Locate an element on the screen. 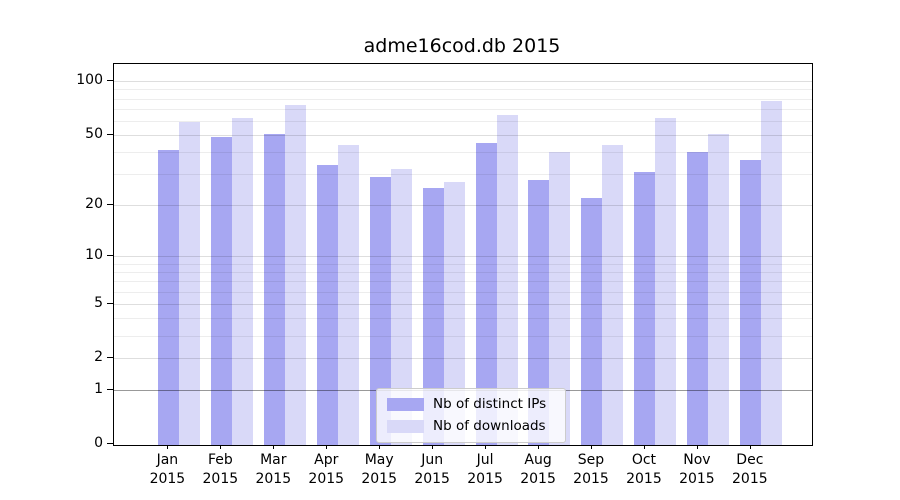 Image resolution: width=900 pixels, height=500 pixels. y-tick-label-20: 20 is located at coordinates (94, 204).